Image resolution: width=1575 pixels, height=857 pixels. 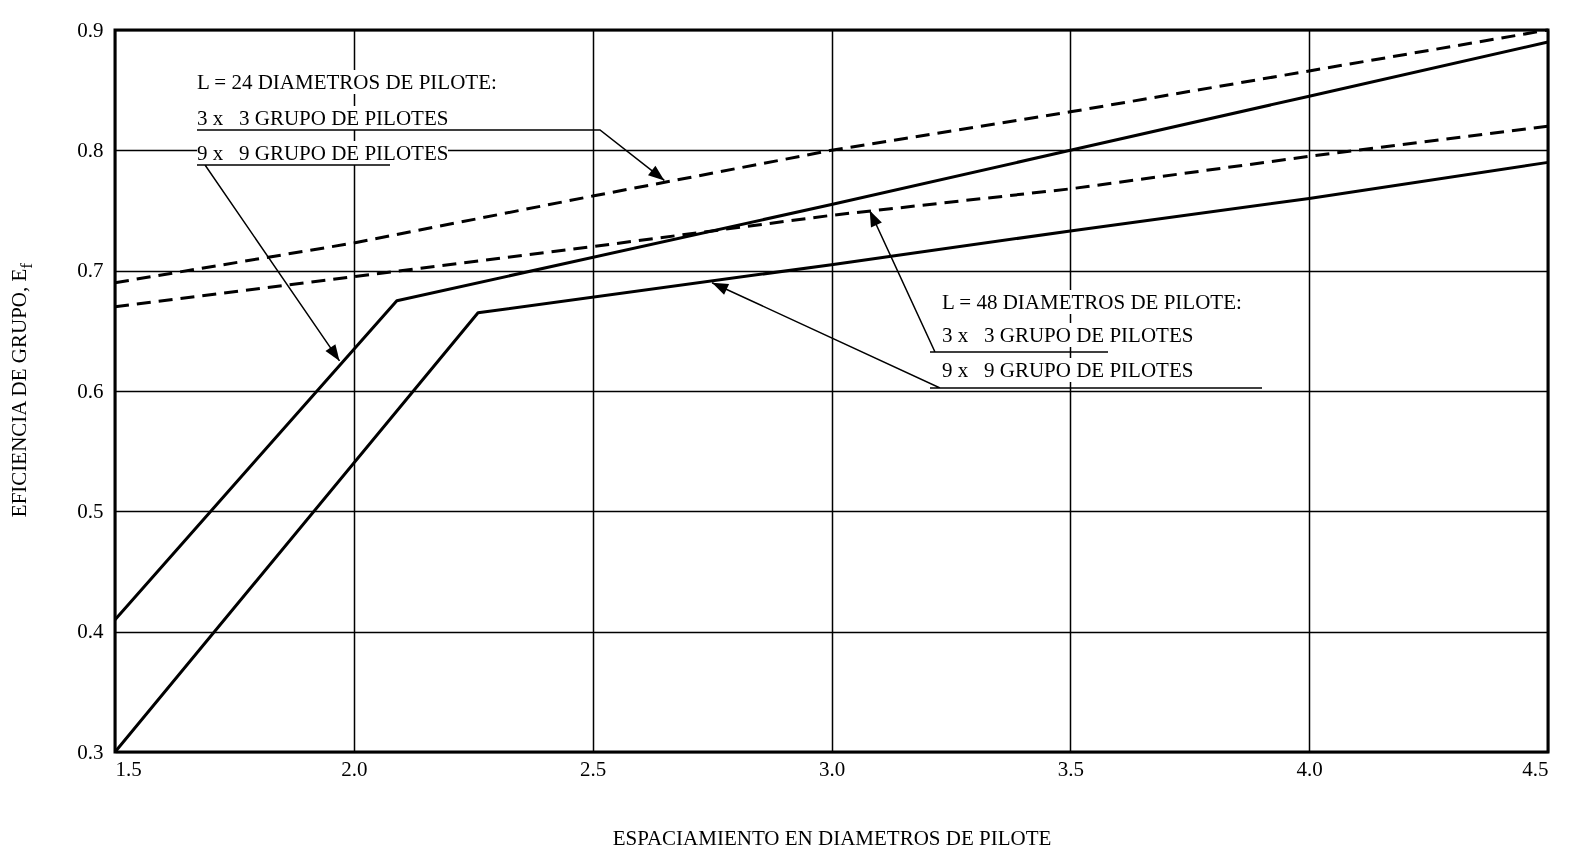 What do you see at coordinates (347, 82) in the screenshot?
I see `annotation: L = 24 DIAMETROS DE PILOTE:` at bounding box center [347, 82].